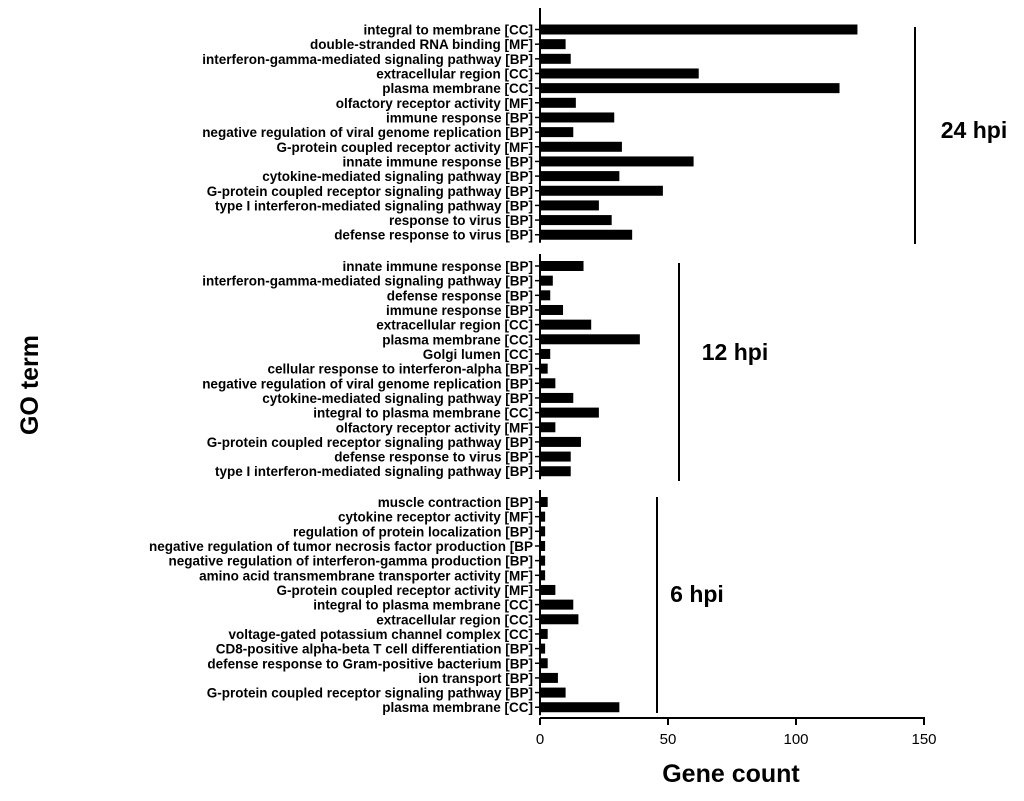 This screenshot has height=801, width=1024. What do you see at coordinates (460, 295) in the screenshot?
I see `category-label: defense response [BP]` at bounding box center [460, 295].